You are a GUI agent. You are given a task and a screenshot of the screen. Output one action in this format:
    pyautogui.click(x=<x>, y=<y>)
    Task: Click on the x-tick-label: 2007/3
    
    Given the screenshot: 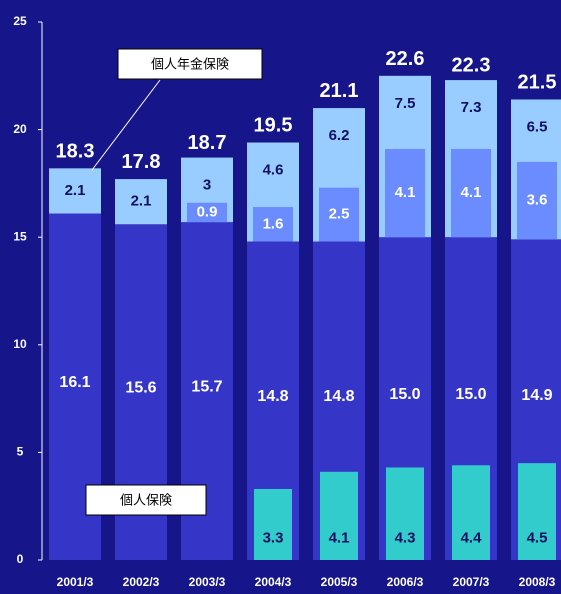 What is the action you would take?
    pyautogui.click(x=471, y=582)
    